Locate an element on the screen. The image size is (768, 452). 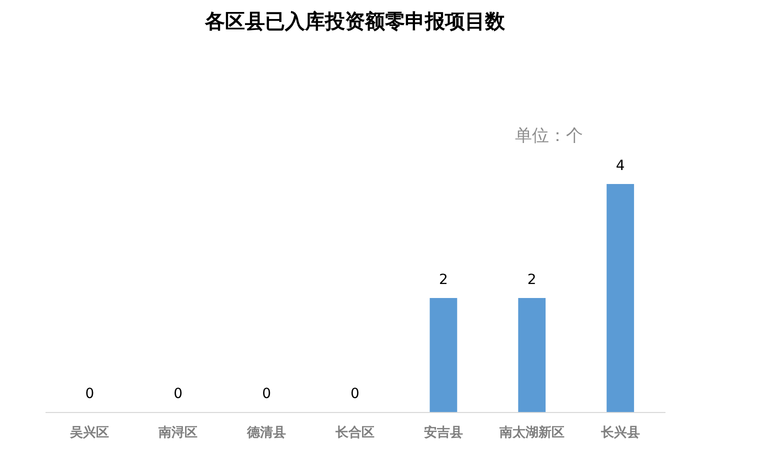
data-label: 4 is located at coordinates (620, 166).